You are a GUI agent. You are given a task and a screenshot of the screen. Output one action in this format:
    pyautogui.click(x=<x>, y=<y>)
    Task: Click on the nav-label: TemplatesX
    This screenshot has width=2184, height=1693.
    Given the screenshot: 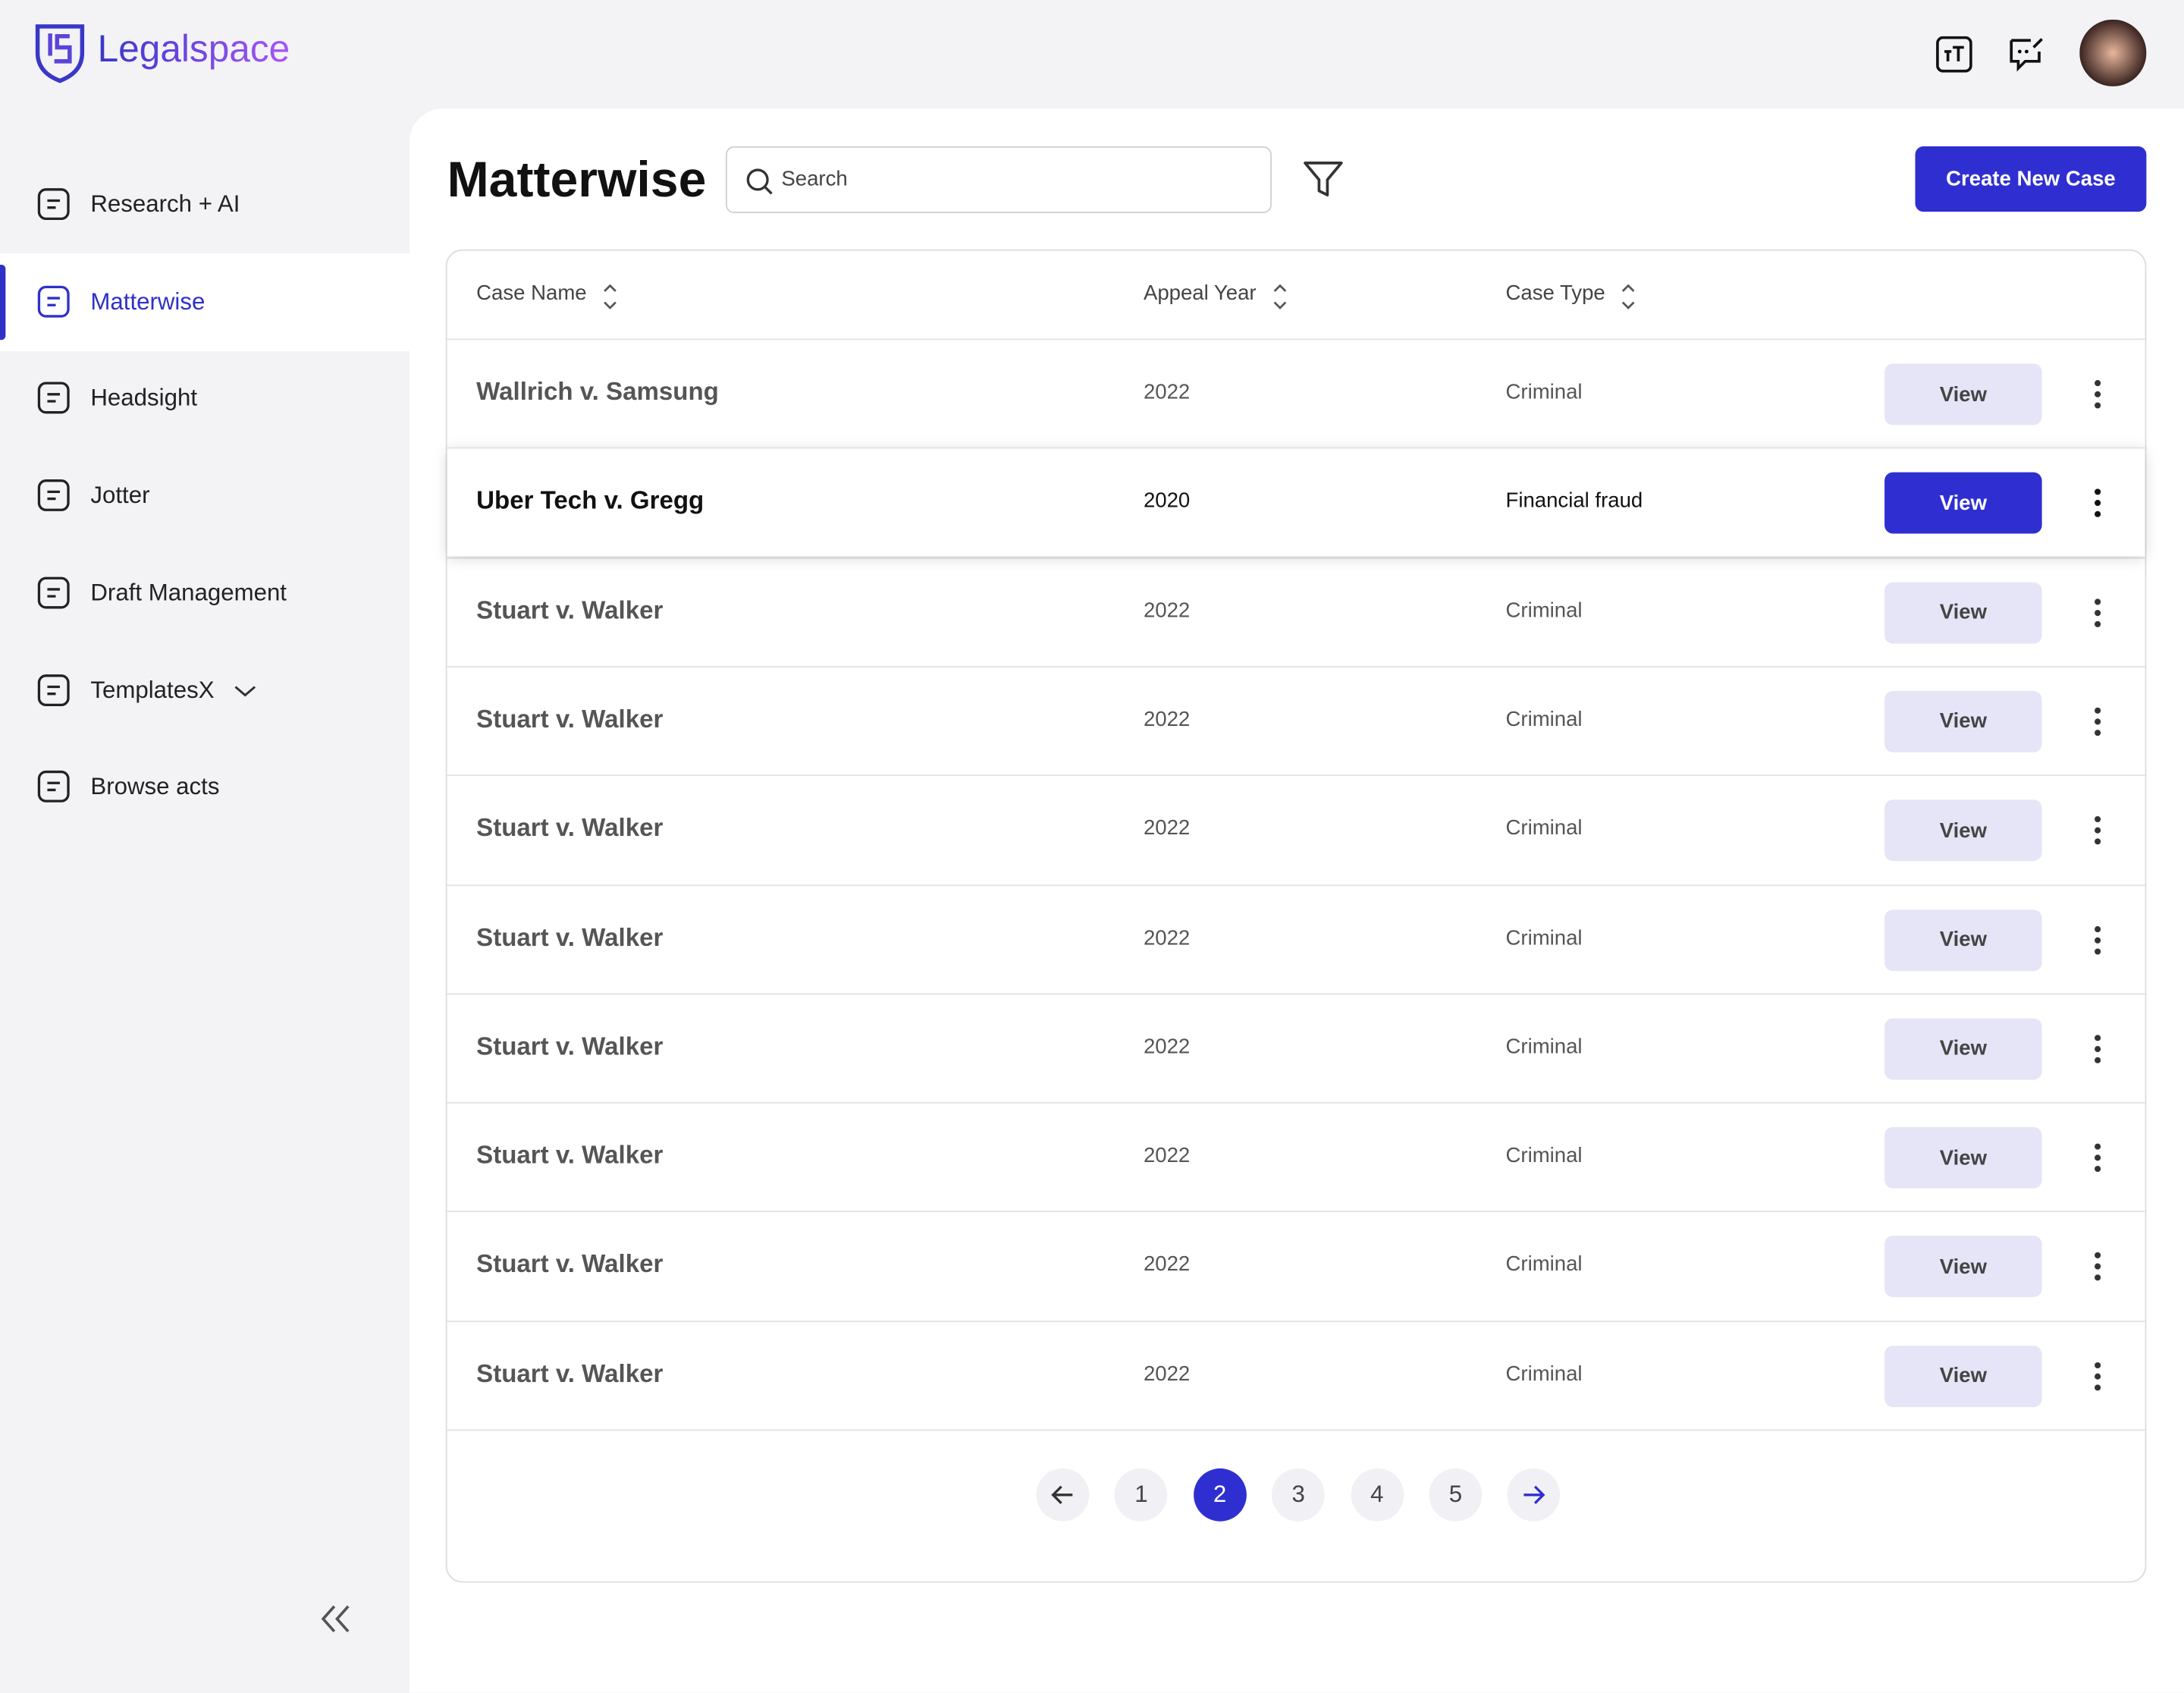 What is the action you would take?
    pyautogui.click(x=152, y=689)
    